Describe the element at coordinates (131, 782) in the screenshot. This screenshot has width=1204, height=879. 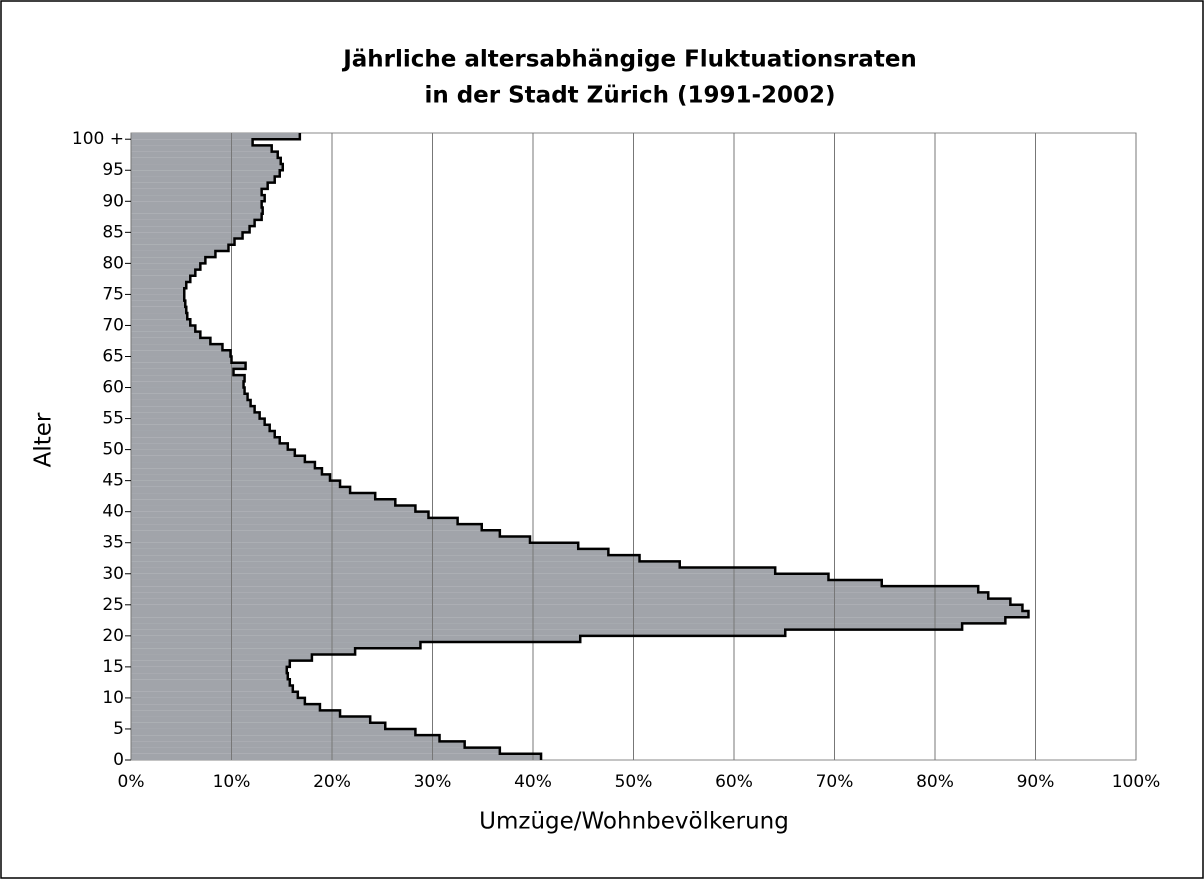
I see `x-tick-label: 0%` at that location.